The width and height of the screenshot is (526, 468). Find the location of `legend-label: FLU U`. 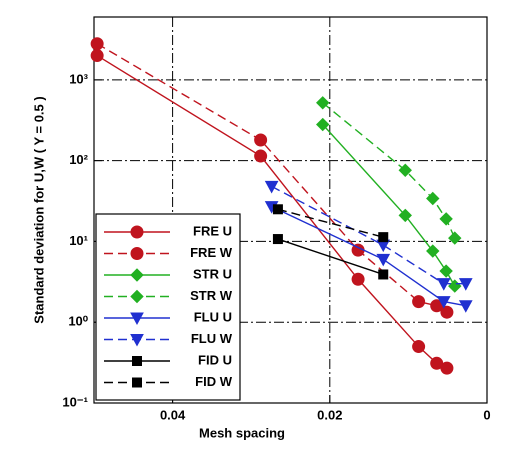

legend-label: FLU U is located at coordinates (213, 316).